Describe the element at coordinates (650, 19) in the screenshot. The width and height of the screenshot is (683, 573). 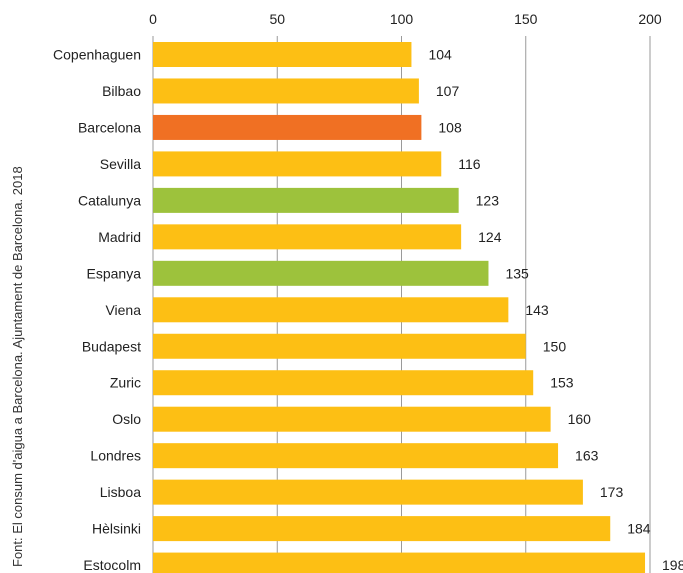
I see `x-tick-label: 200` at that location.